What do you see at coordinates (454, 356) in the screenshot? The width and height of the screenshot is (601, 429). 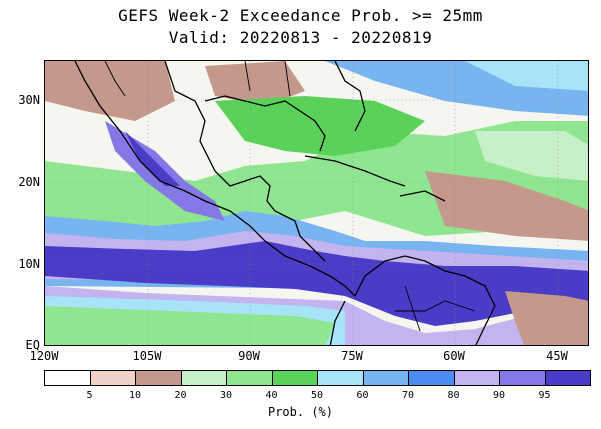 I see `lon-label-60w: 60W` at bounding box center [454, 356].